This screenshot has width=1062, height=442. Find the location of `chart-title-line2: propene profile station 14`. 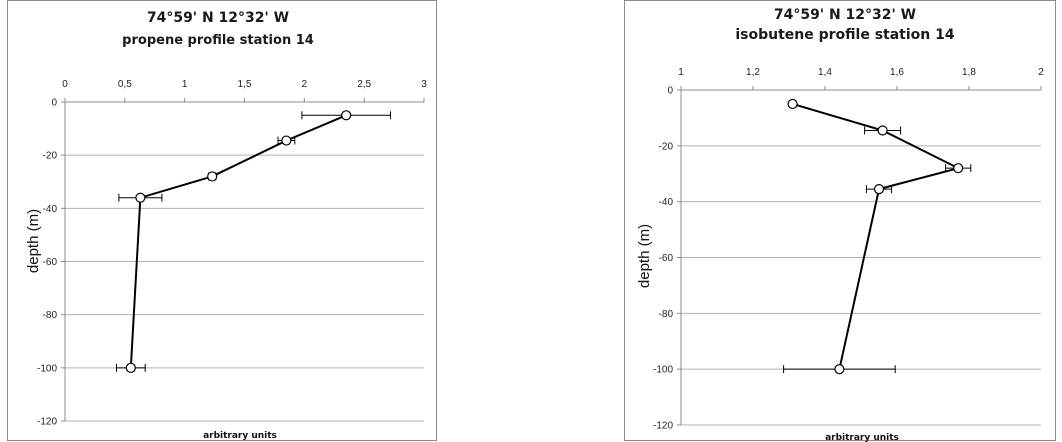

chart-title-line2: propene profile station 14 is located at coordinates (218, 40).